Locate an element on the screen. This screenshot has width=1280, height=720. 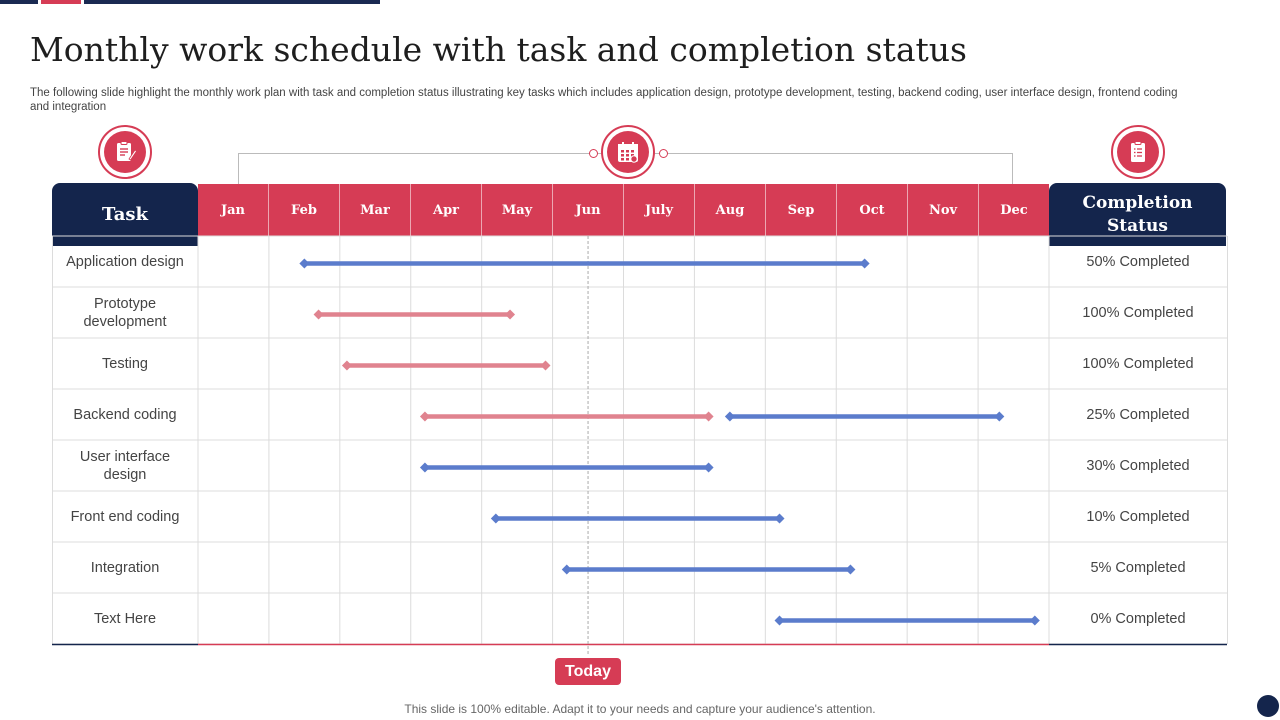
navigation-icon is located at coordinates (1268, 706).